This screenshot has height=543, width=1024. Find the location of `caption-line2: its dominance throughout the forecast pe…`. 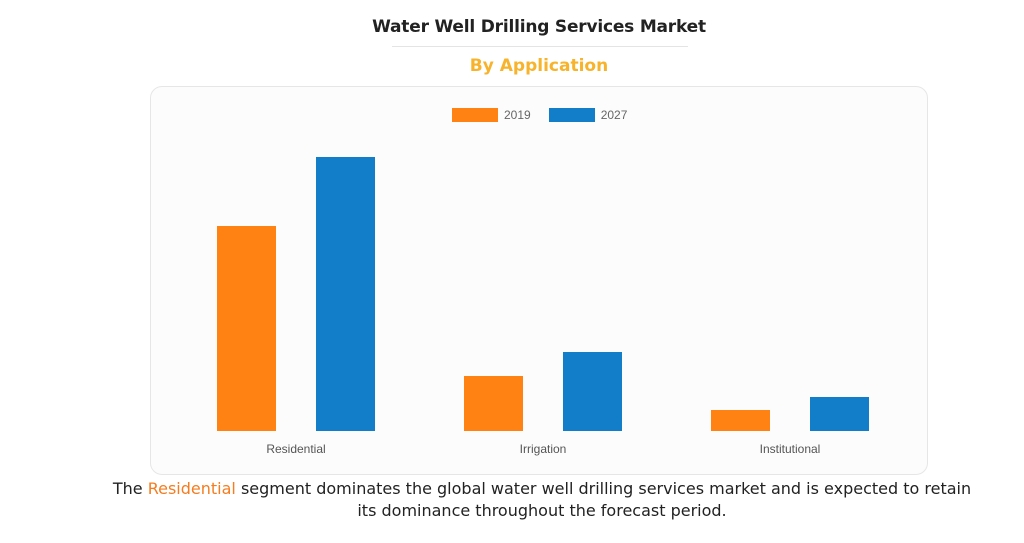

caption-line2: its dominance throughout the forecast pe… is located at coordinates (542, 510).